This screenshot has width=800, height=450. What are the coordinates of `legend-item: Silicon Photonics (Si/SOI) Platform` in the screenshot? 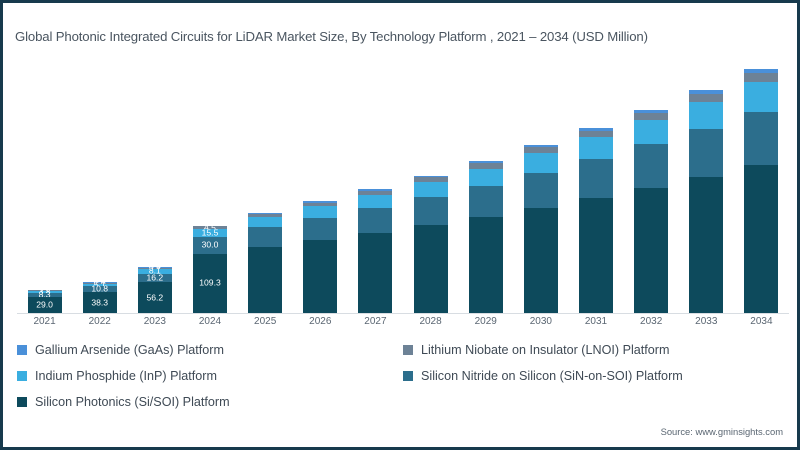 It's located at (123, 402).